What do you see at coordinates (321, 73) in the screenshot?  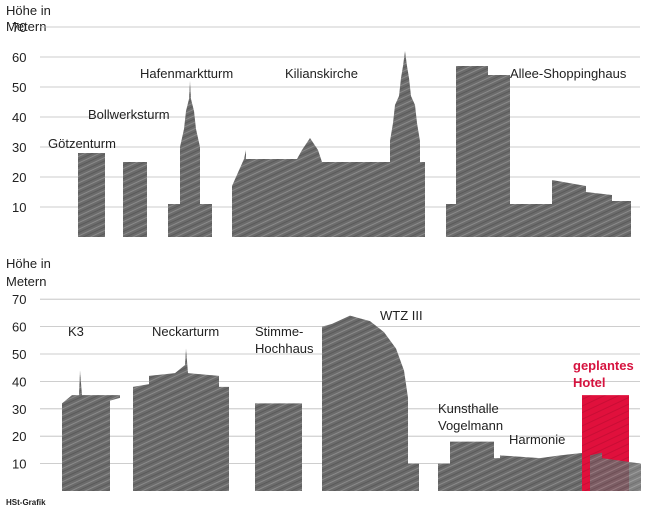 I see `building-label-kilianskirche: Kilianskirche` at bounding box center [321, 73].